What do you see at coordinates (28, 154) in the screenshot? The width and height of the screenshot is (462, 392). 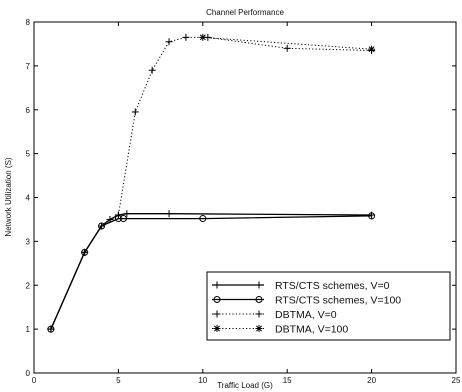 I see `y-tick-label: 5` at bounding box center [28, 154].